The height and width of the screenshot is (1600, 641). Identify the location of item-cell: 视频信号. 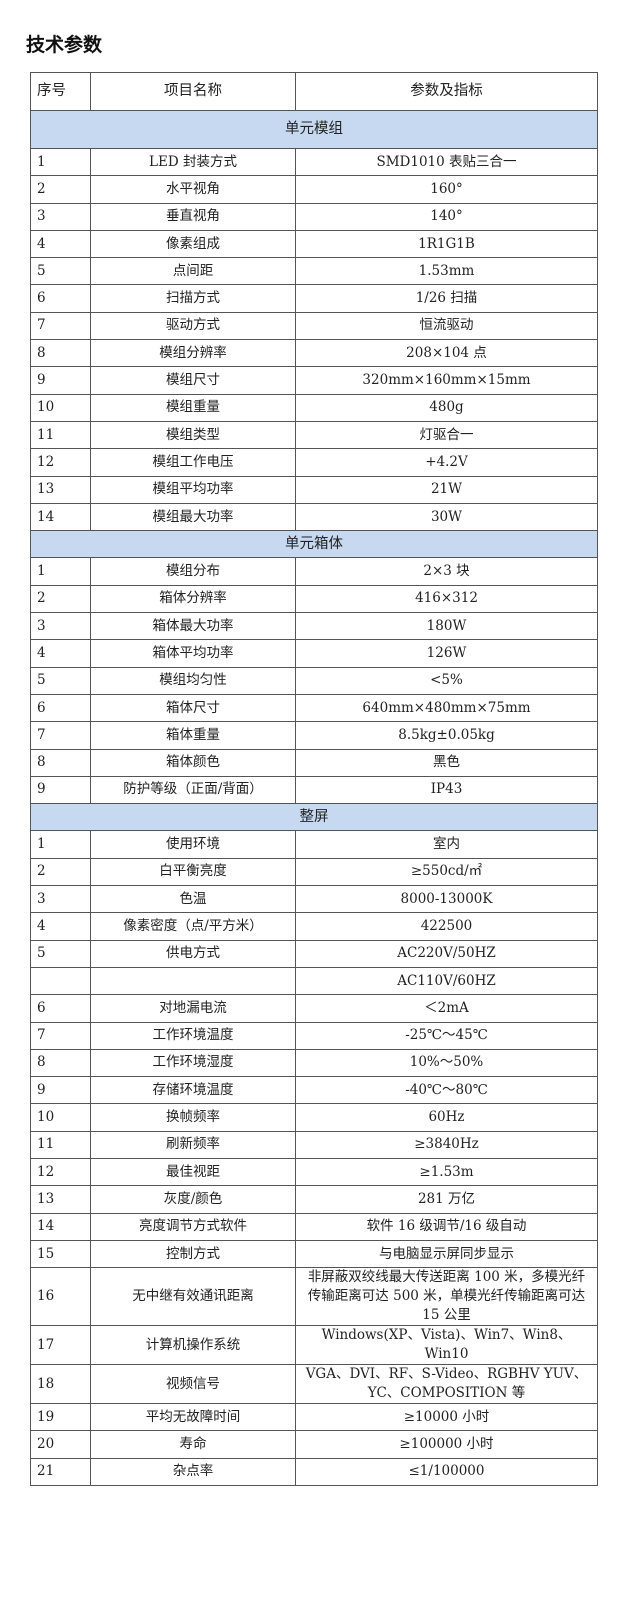
(193, 1384).